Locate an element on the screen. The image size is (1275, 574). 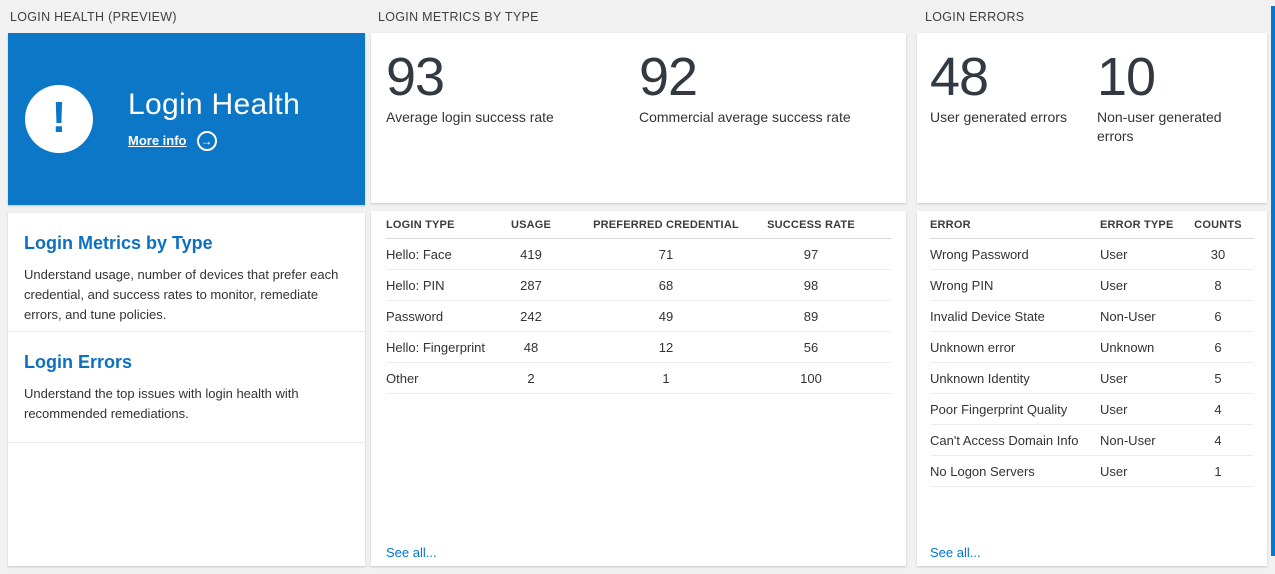
cell: Wrong PIN is located at coordinates (962, 285).